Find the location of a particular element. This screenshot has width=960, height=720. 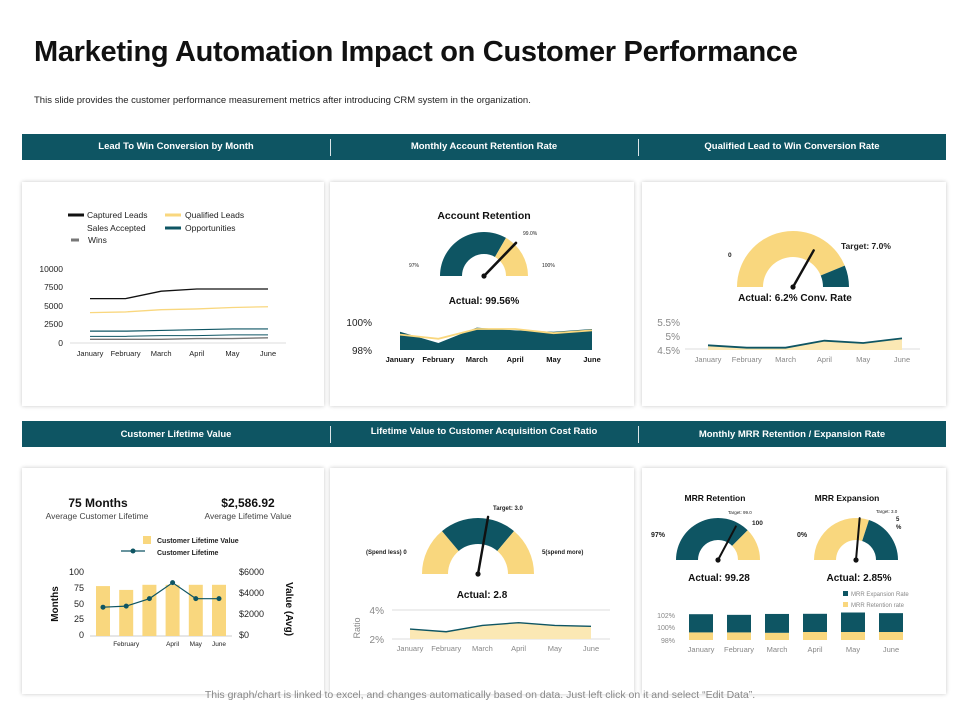

mrr-monthly-chart is located at coordinates (796, 626).